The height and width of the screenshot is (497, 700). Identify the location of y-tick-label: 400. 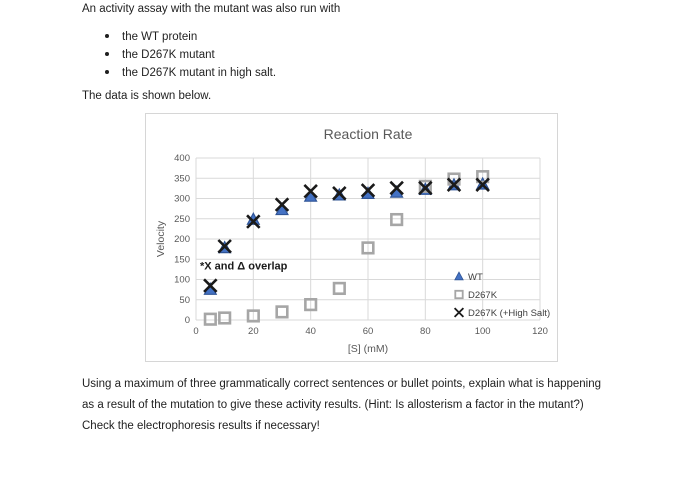
(182, 158).